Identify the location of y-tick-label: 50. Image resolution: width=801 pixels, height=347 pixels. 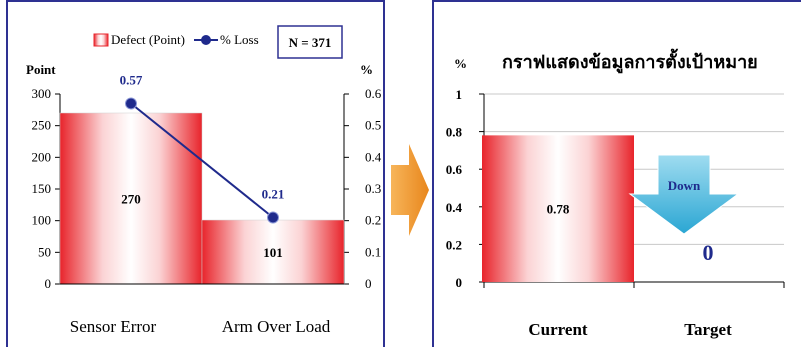
(44, 251).